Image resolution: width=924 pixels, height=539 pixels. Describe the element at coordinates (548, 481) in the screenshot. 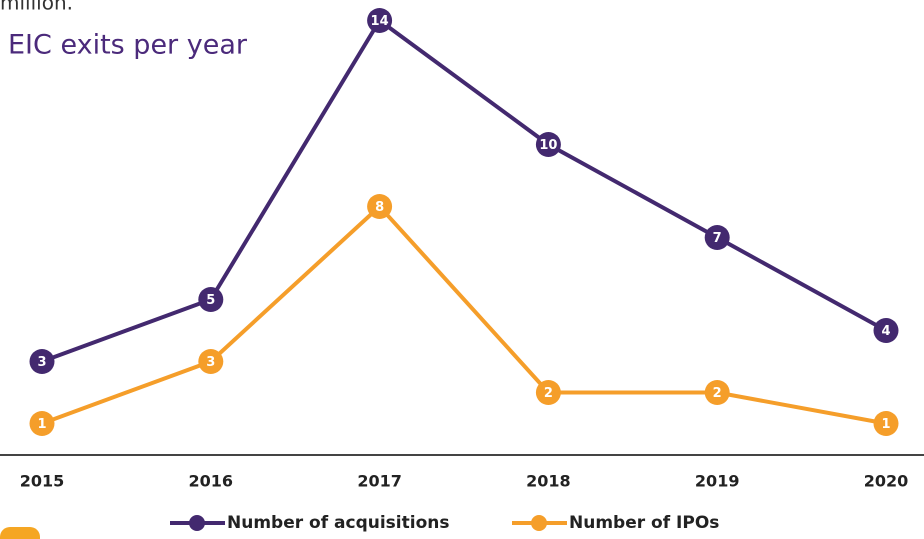

I see `x-tick-label: 2018` at that location.